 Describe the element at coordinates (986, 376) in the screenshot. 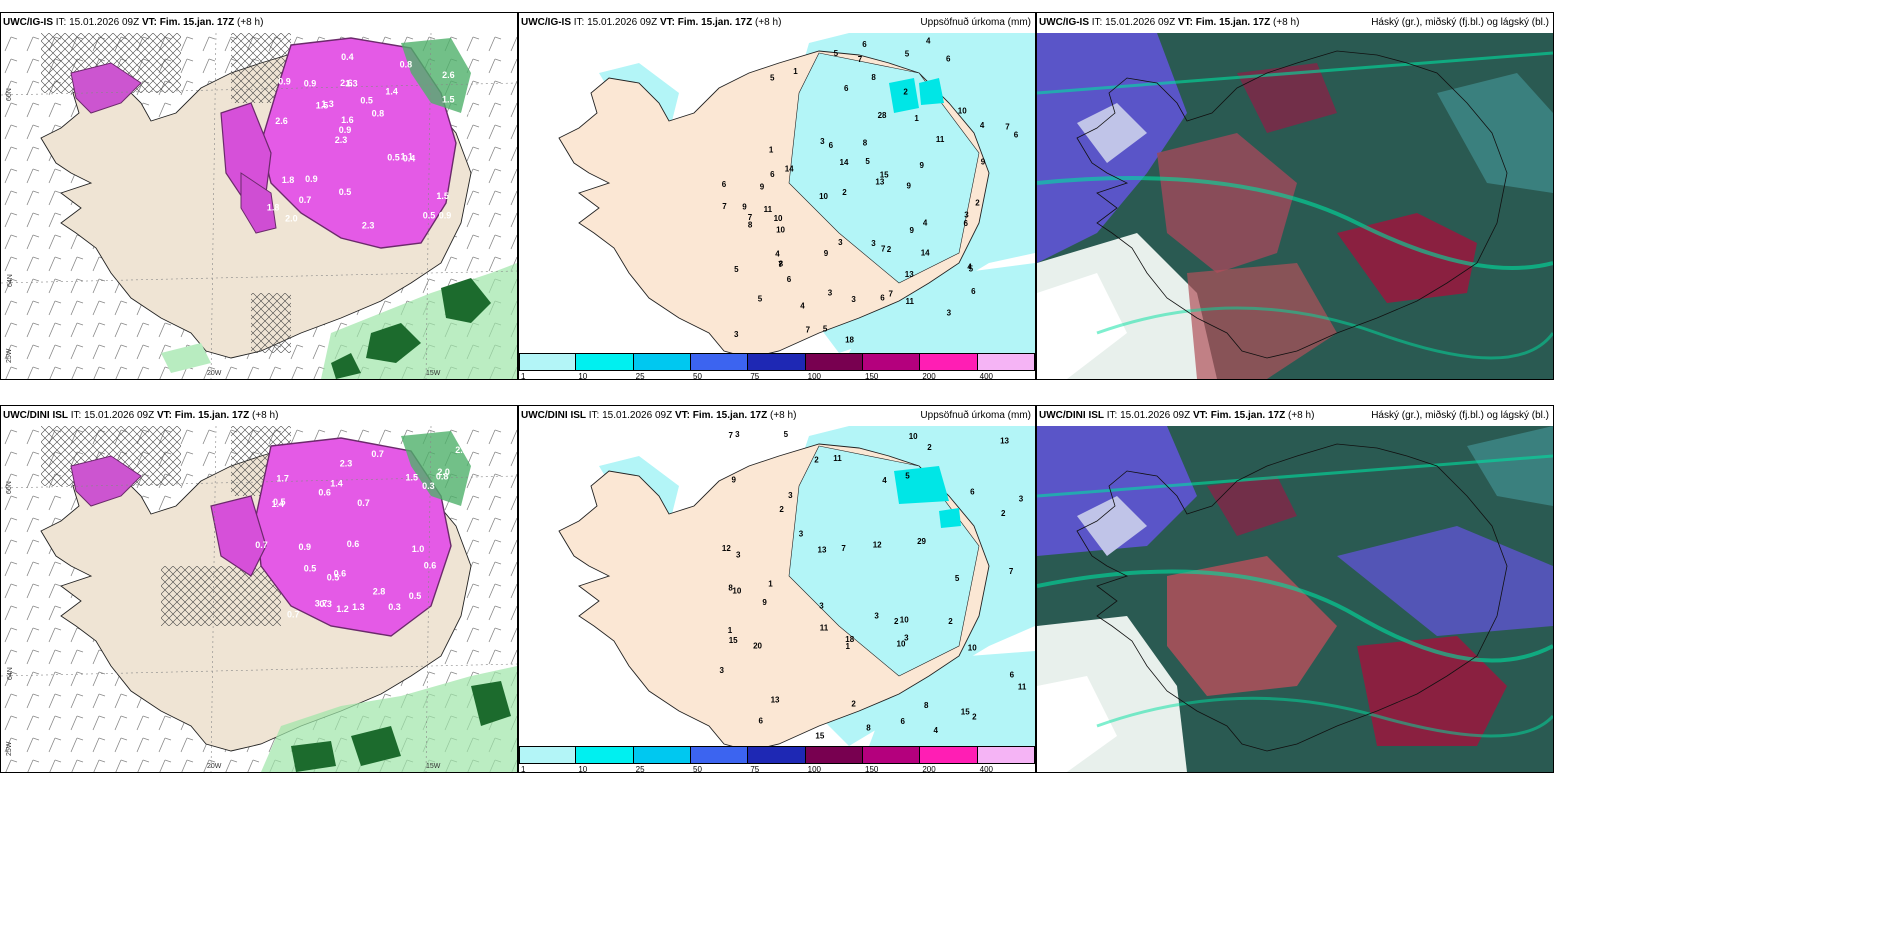

I see `colorbar-tick-label: 400` at that location.